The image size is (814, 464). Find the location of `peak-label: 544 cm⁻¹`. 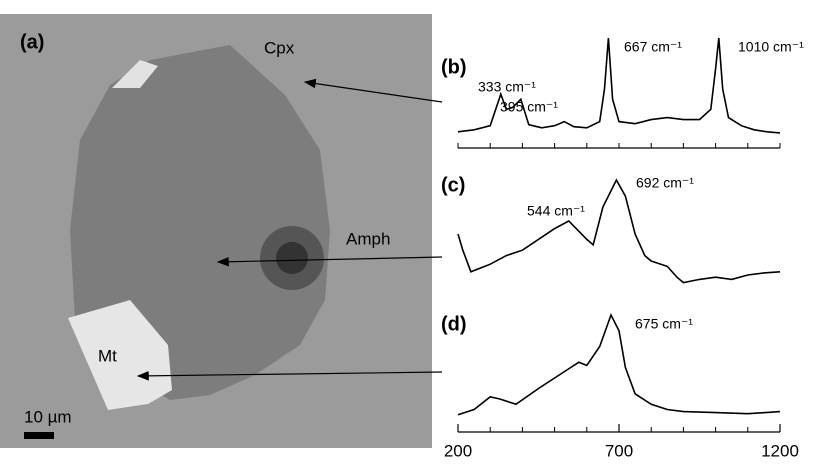

peak-label: 544 cm⁻¹ is located at coordinates (556, 211).